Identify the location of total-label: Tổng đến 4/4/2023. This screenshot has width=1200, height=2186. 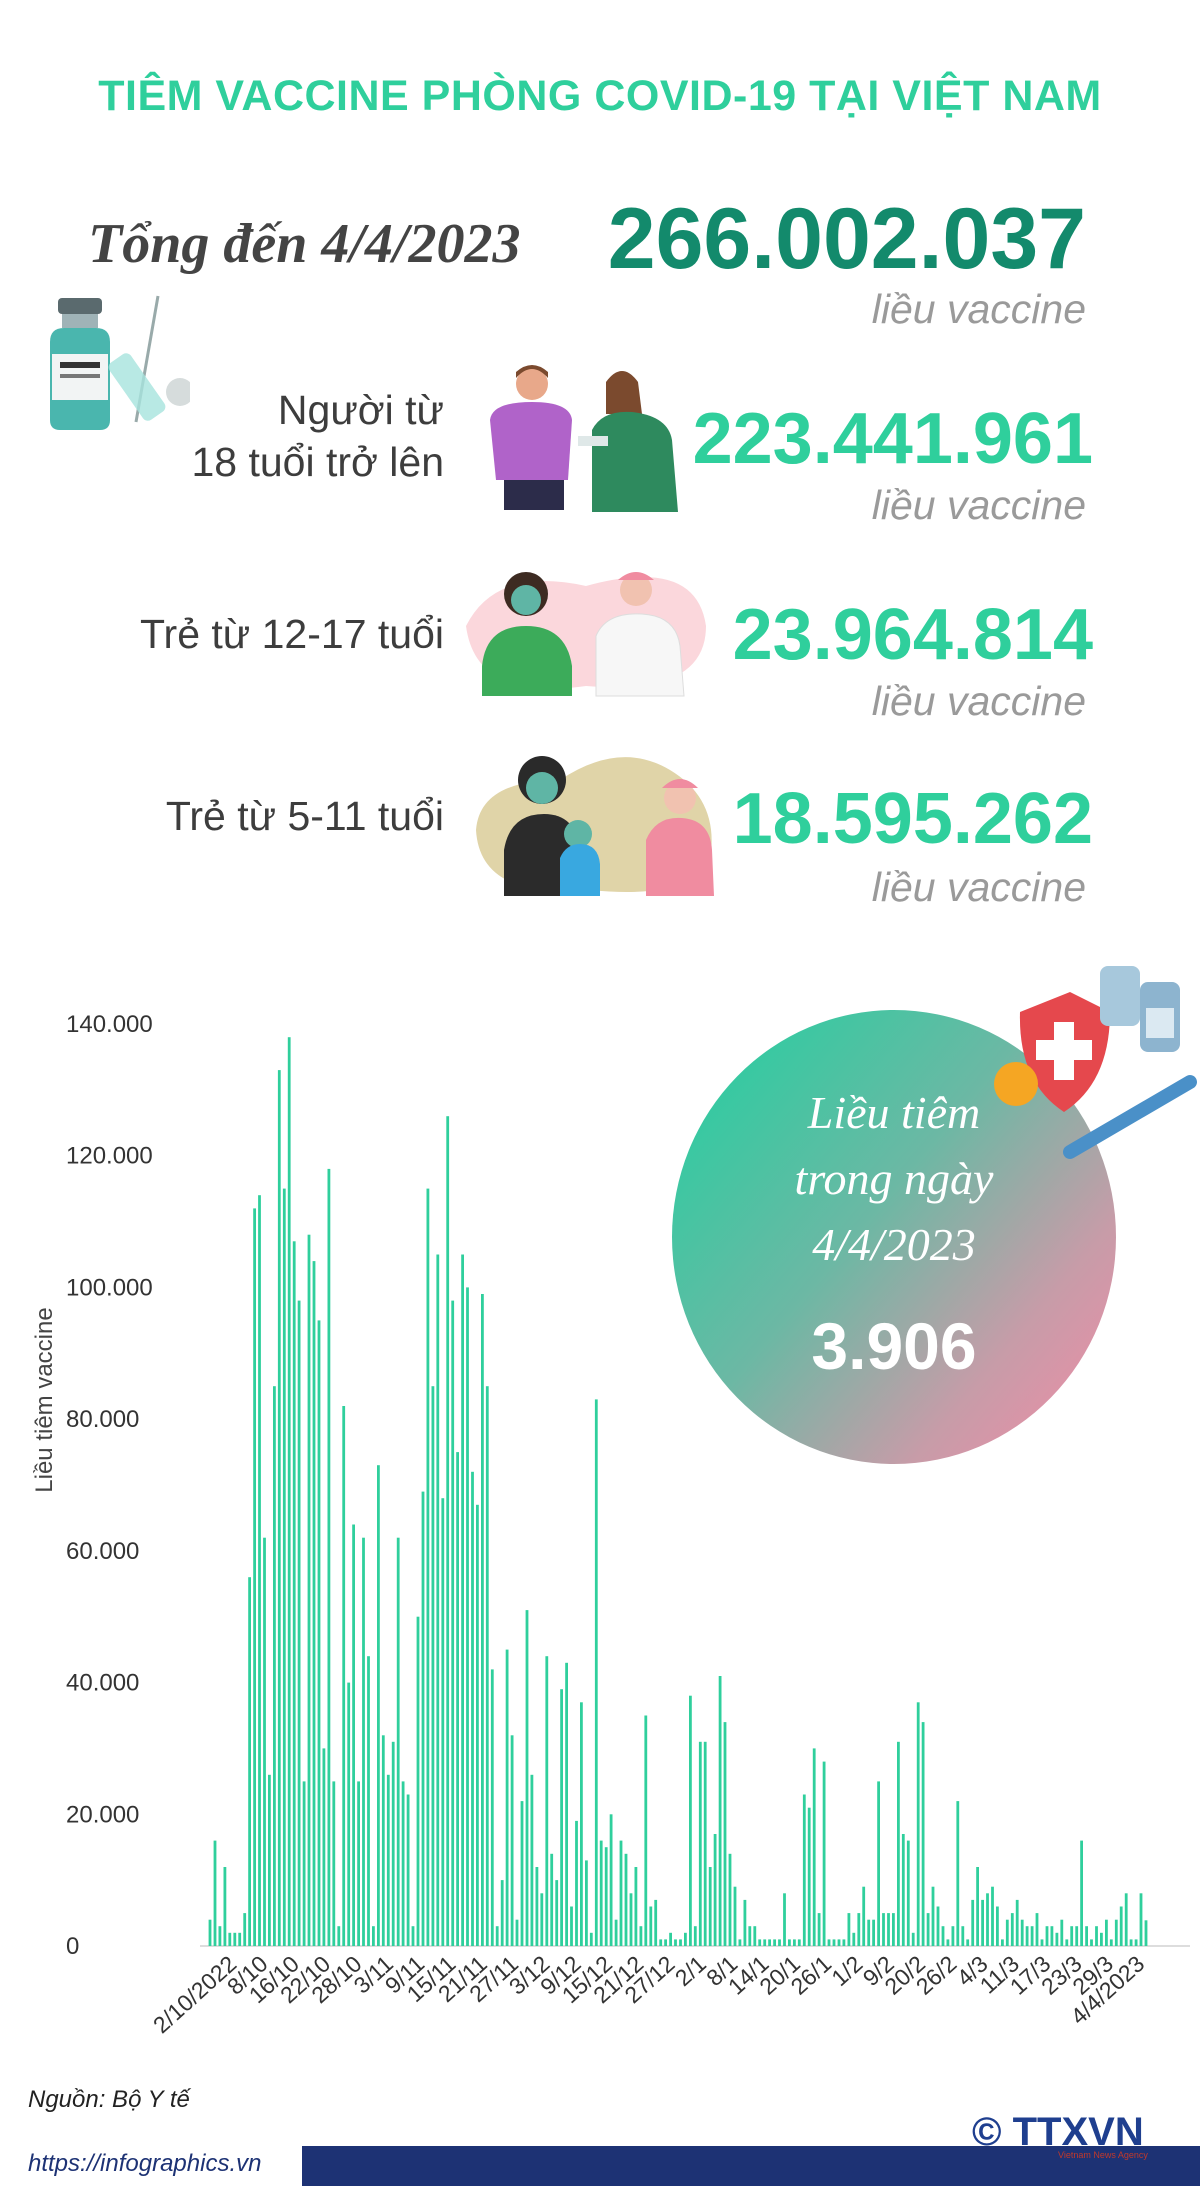
(304, 244).